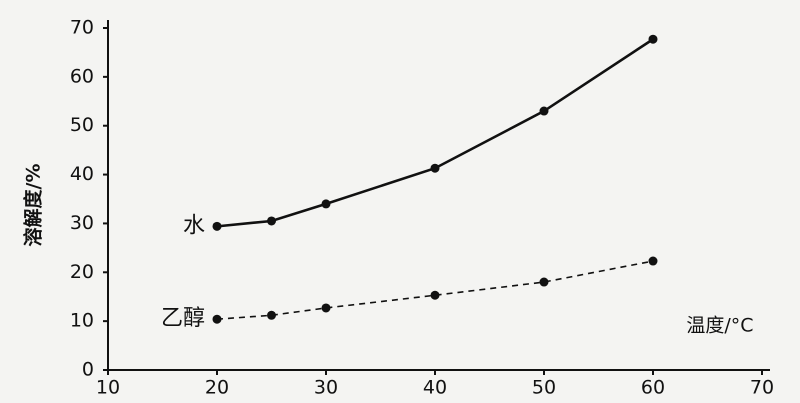 This screenshot has height=403, width=800. Describe the element at coordinates (217, 388) in the screenshot. I see `x-tick-label: 20` at that location.